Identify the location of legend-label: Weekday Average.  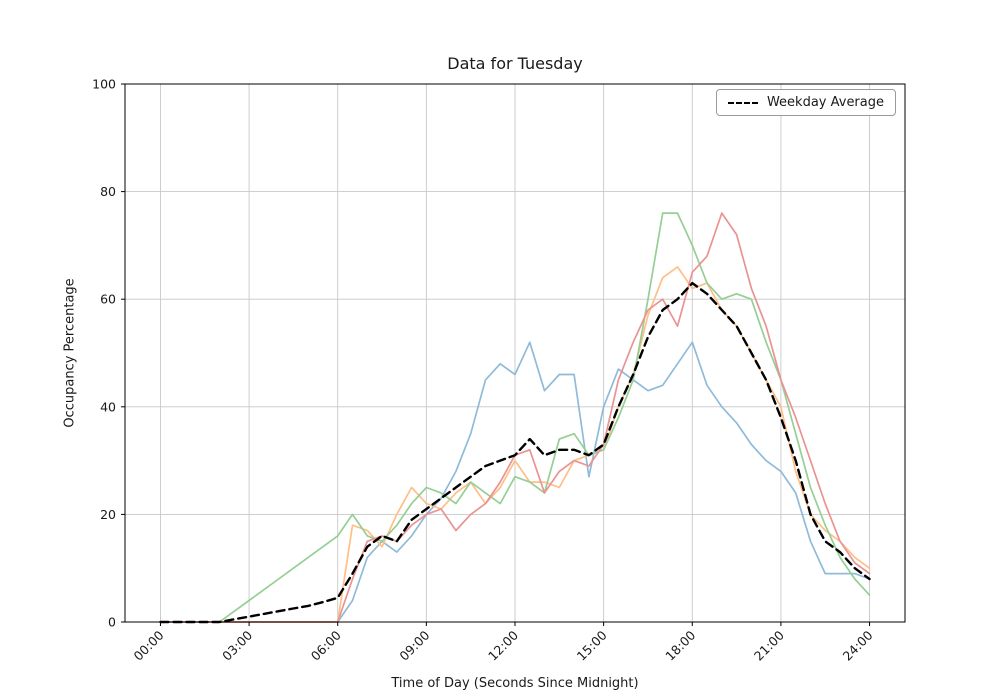
(825, 102).